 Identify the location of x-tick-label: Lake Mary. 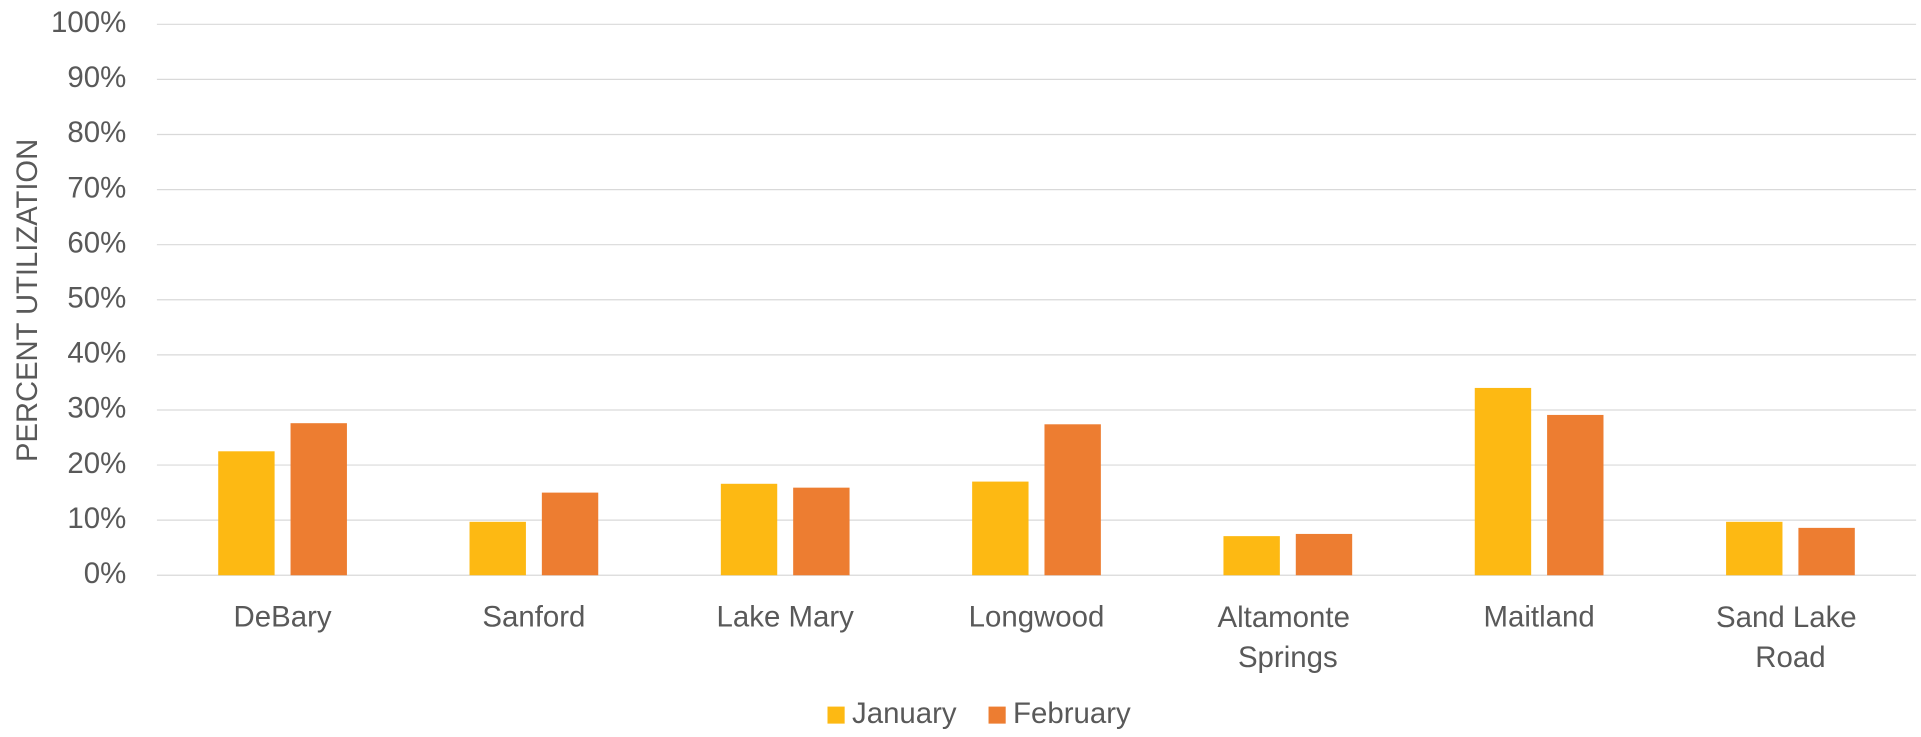
(786, 617).